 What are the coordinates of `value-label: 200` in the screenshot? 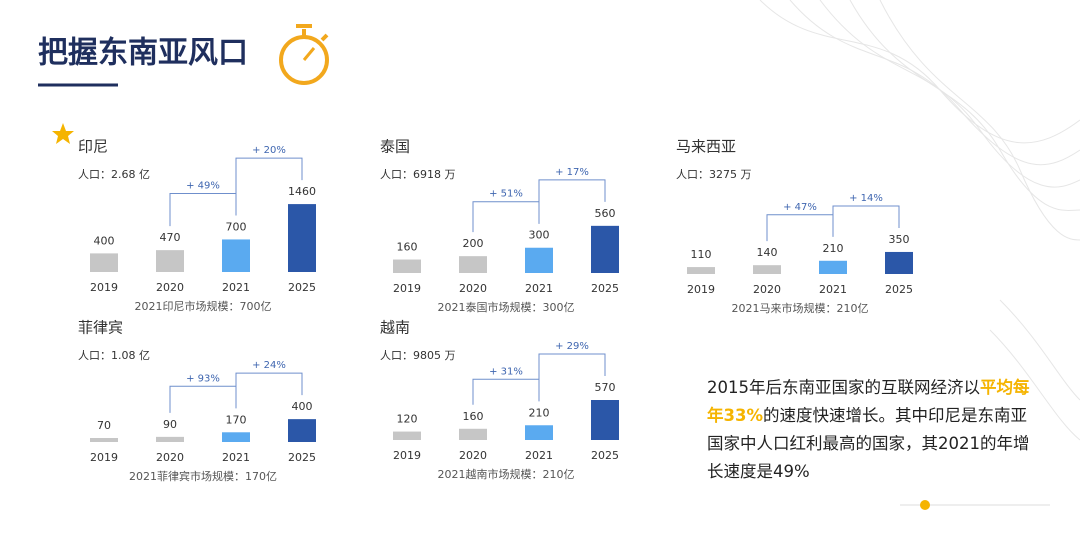 It's located at (473, 243).